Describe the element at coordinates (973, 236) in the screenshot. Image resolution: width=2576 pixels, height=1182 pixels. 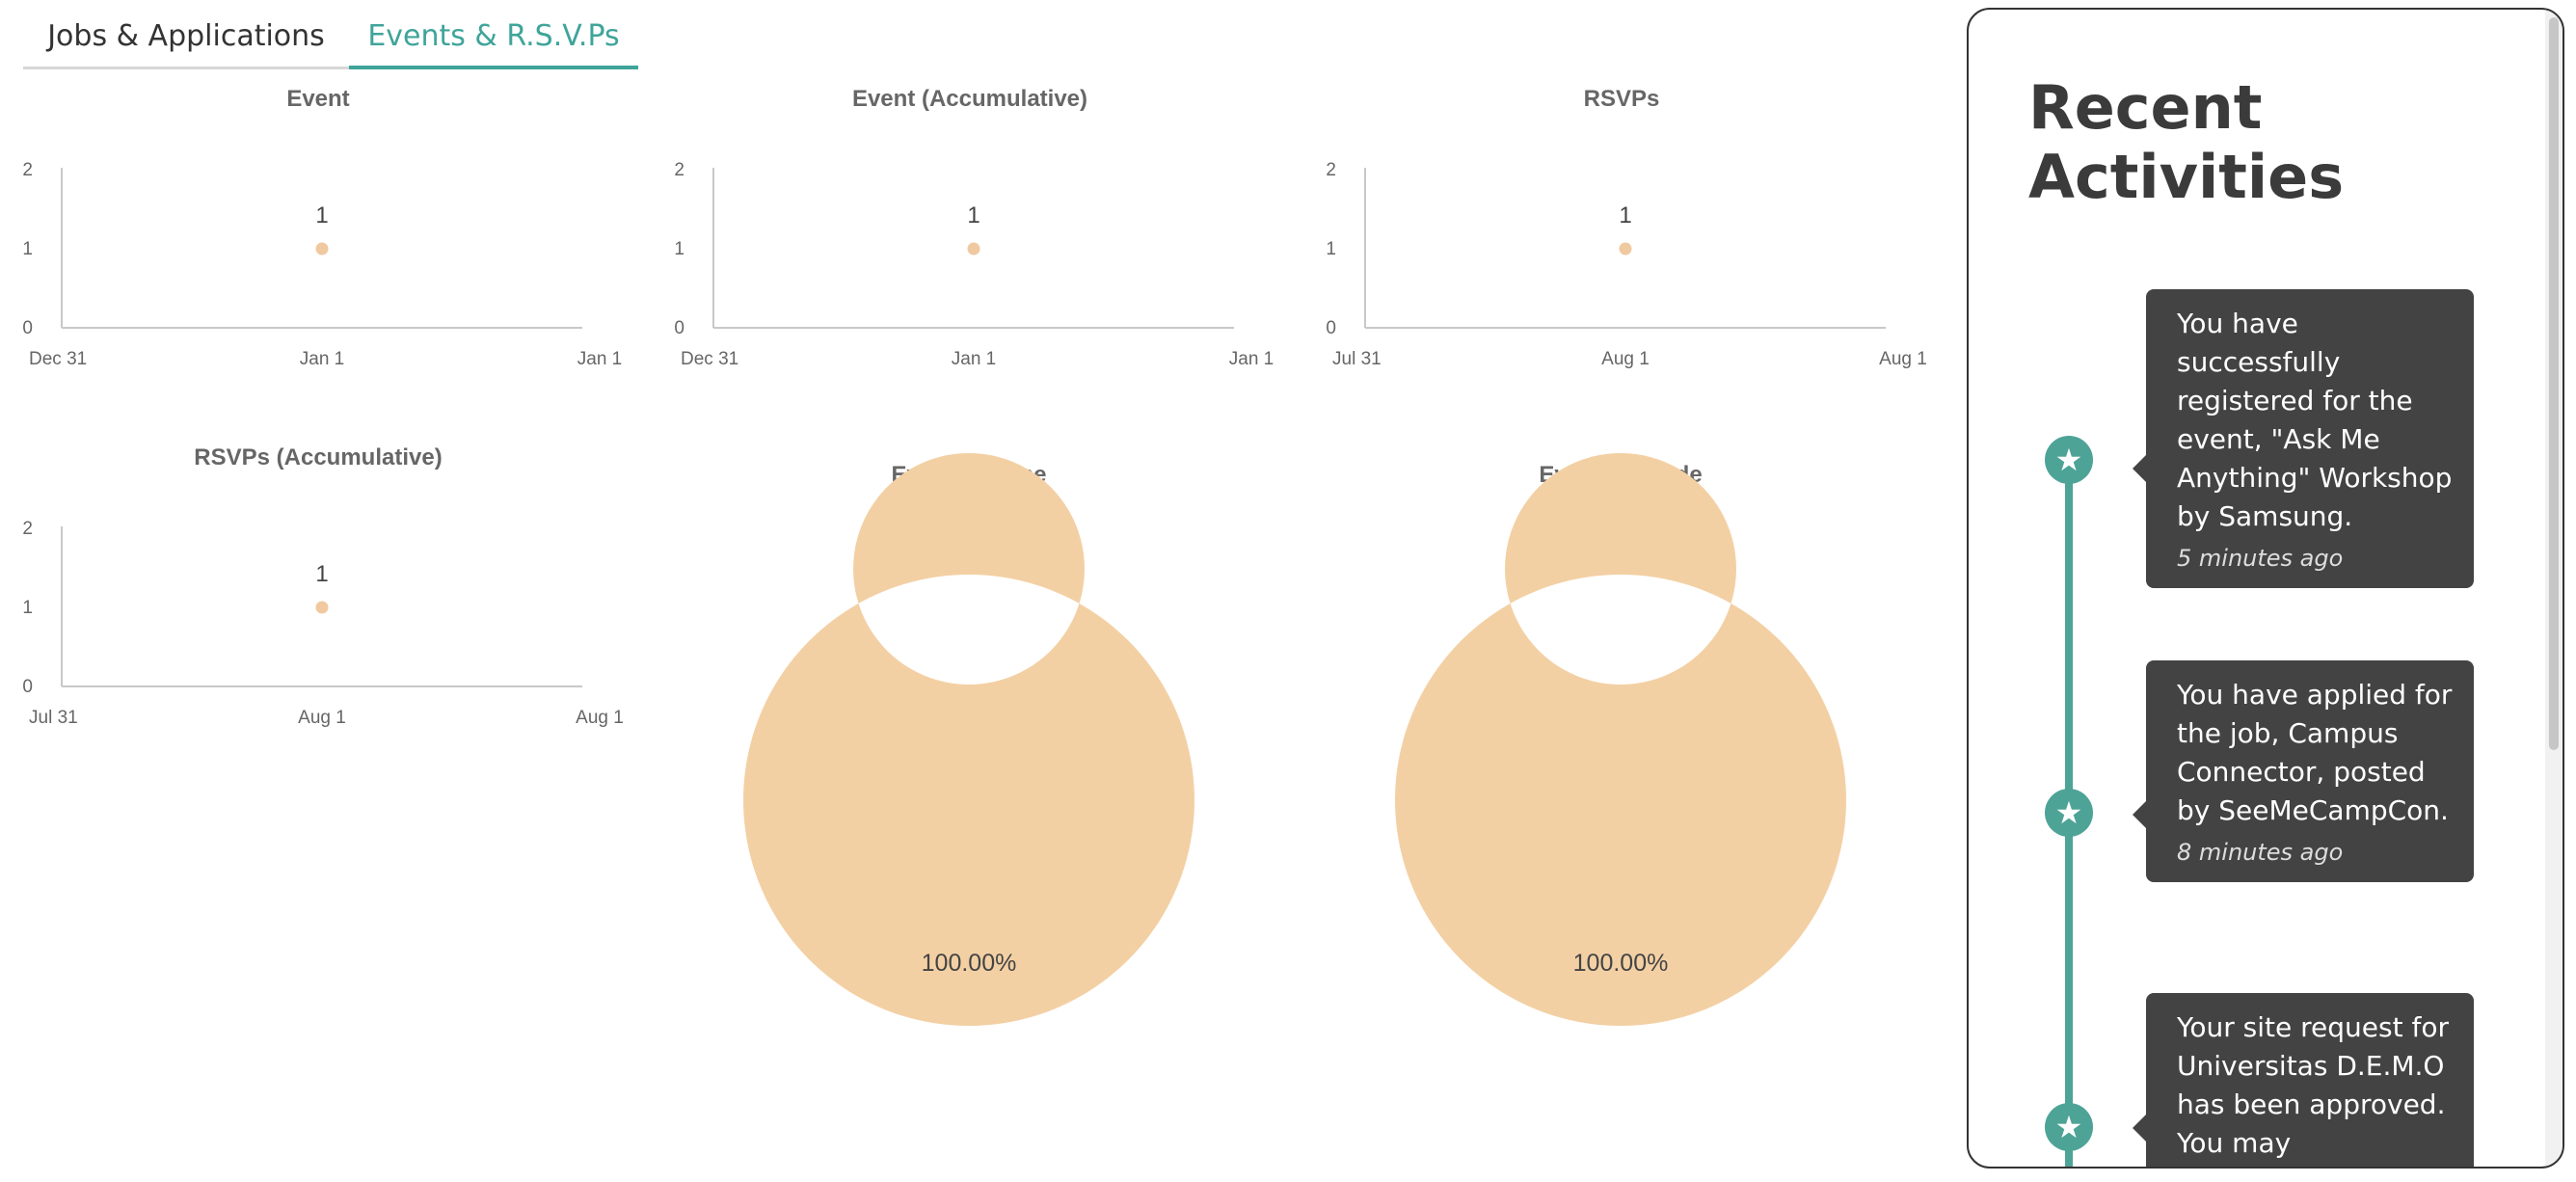
I see `event-accumulative-chart: Event (Accumulative) 0 1 2 Dec 31 Jan 1 Jan 1 1` at that location.